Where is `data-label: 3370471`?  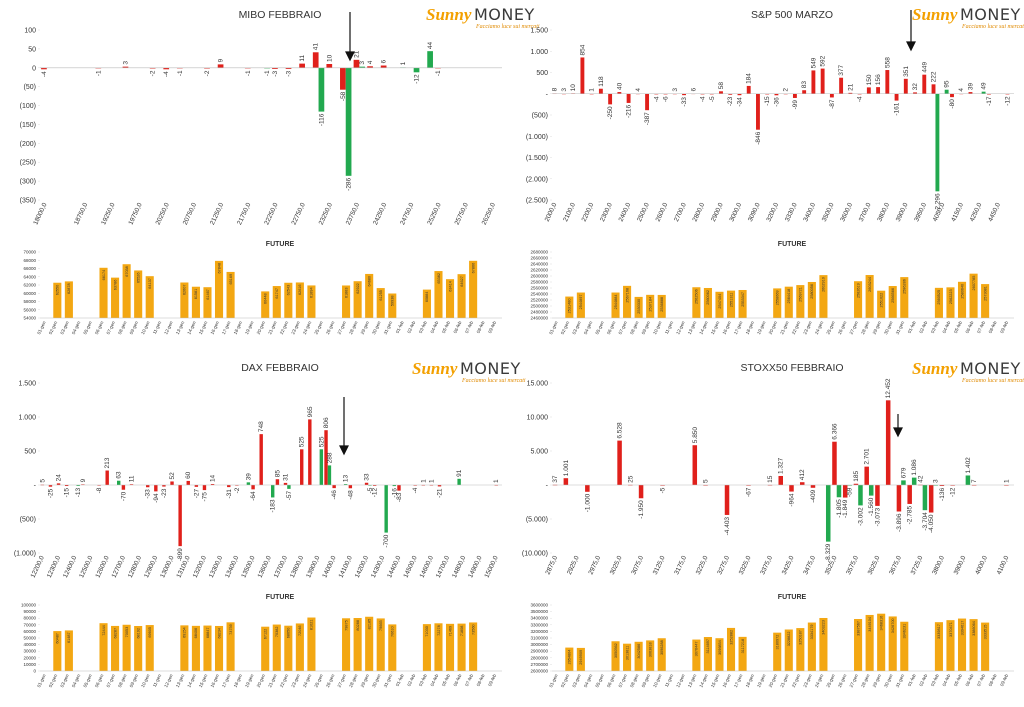
data-label: 3370471 is located at coordinates (951, 629).